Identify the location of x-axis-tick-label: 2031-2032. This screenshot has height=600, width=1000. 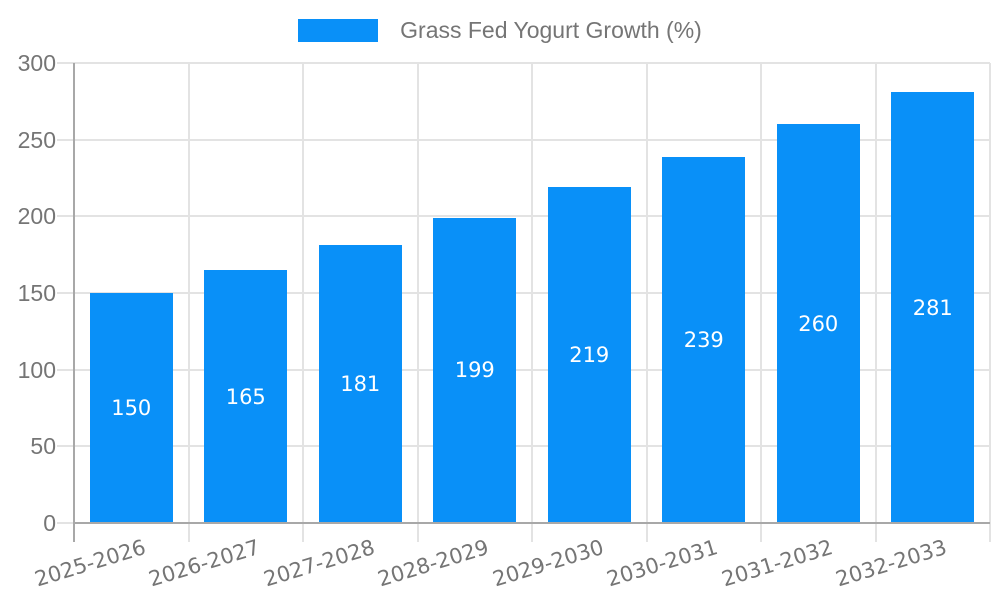
(777, 563).